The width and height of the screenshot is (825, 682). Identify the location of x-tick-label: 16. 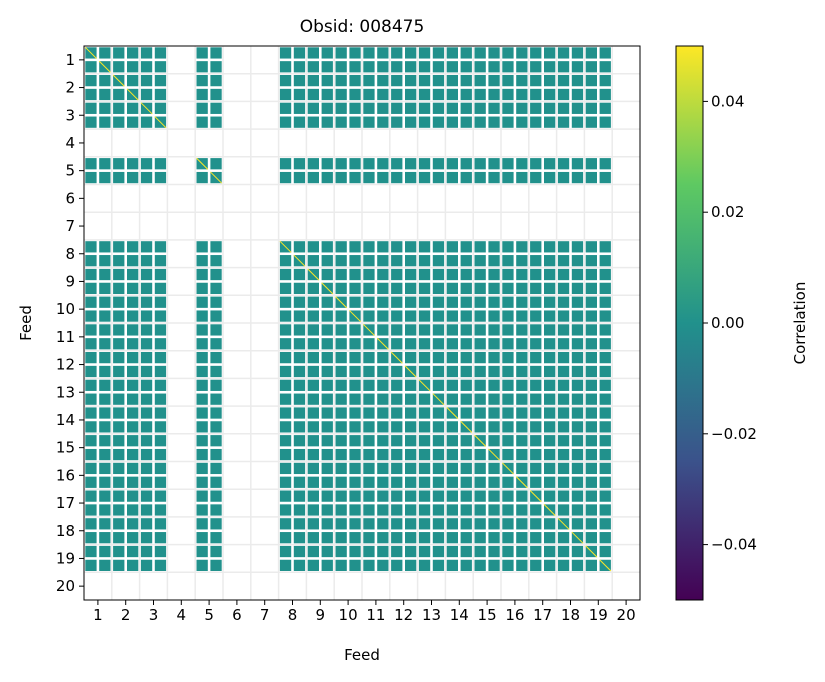
(514, 615).